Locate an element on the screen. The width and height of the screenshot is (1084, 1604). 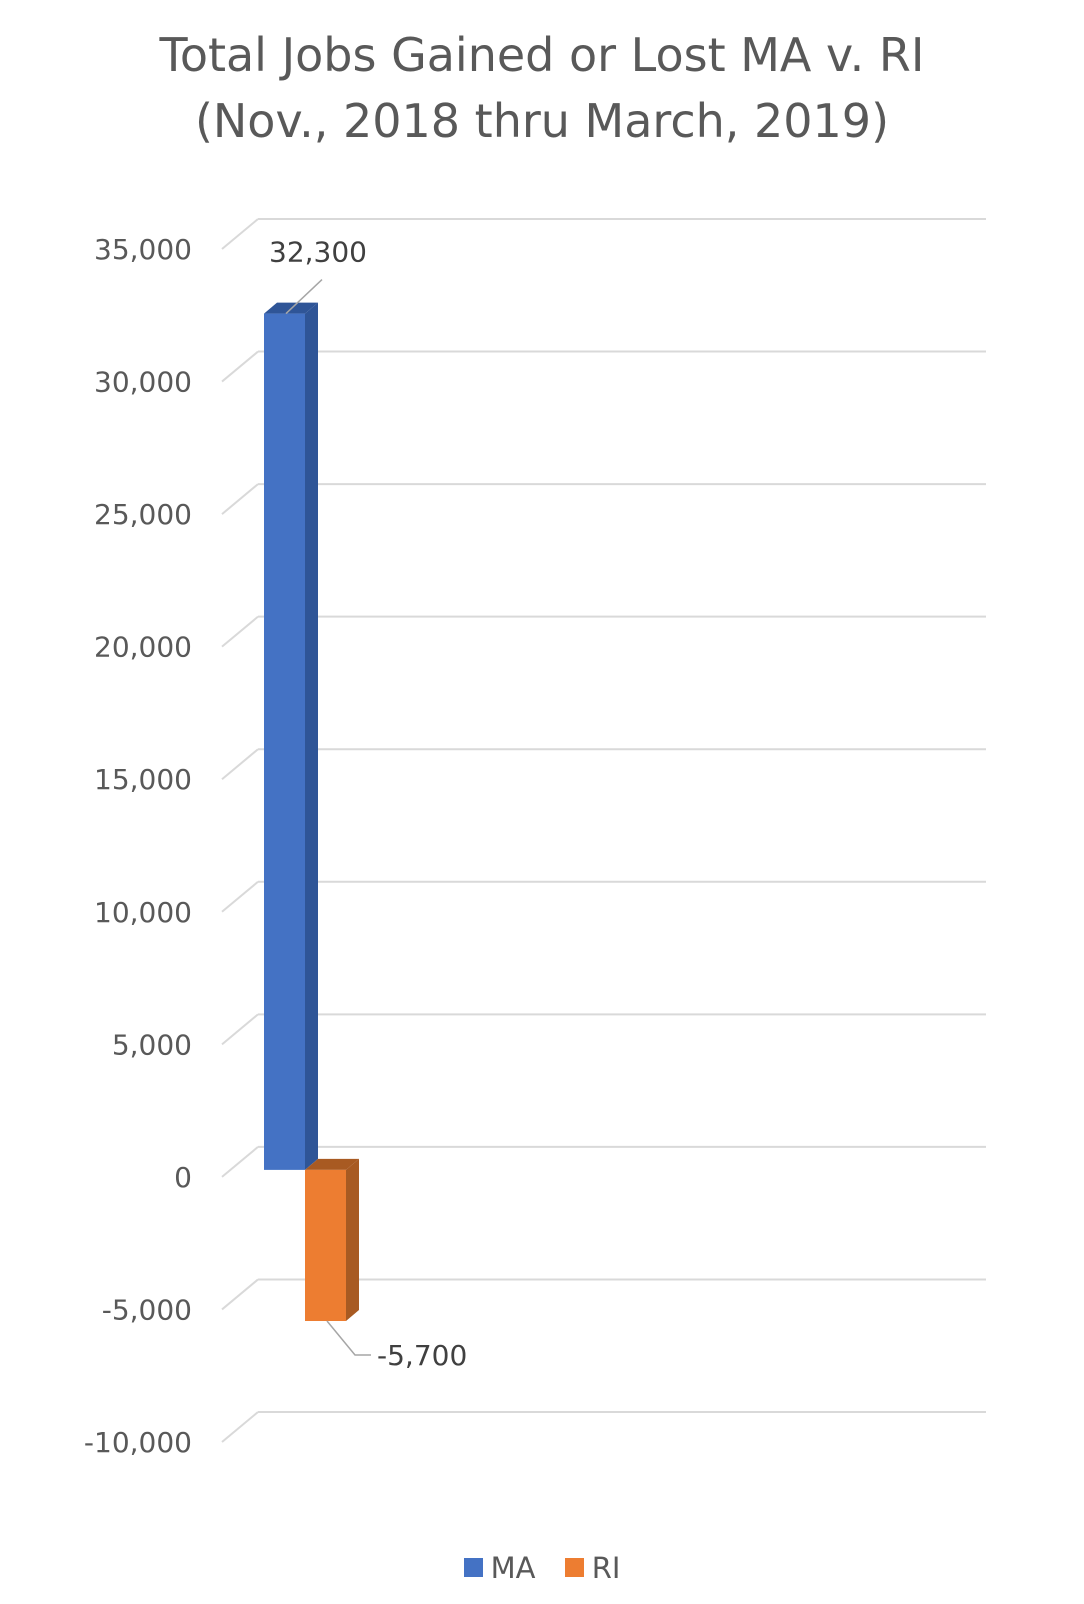
y-tick-label-6: 5,000 is located at coordinates (152, 1044).